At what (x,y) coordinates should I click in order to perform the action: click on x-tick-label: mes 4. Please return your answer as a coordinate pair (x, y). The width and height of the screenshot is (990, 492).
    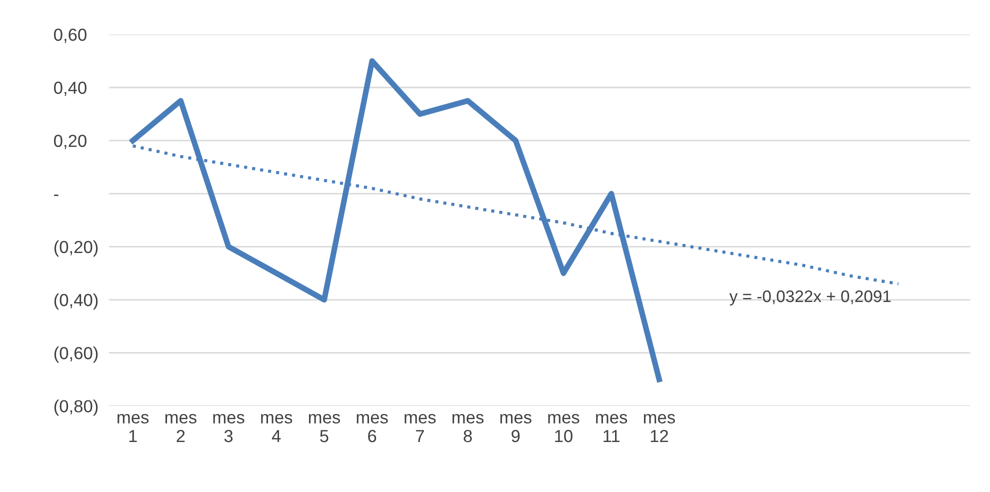
    Looking at the image, I should click on (276, 428).